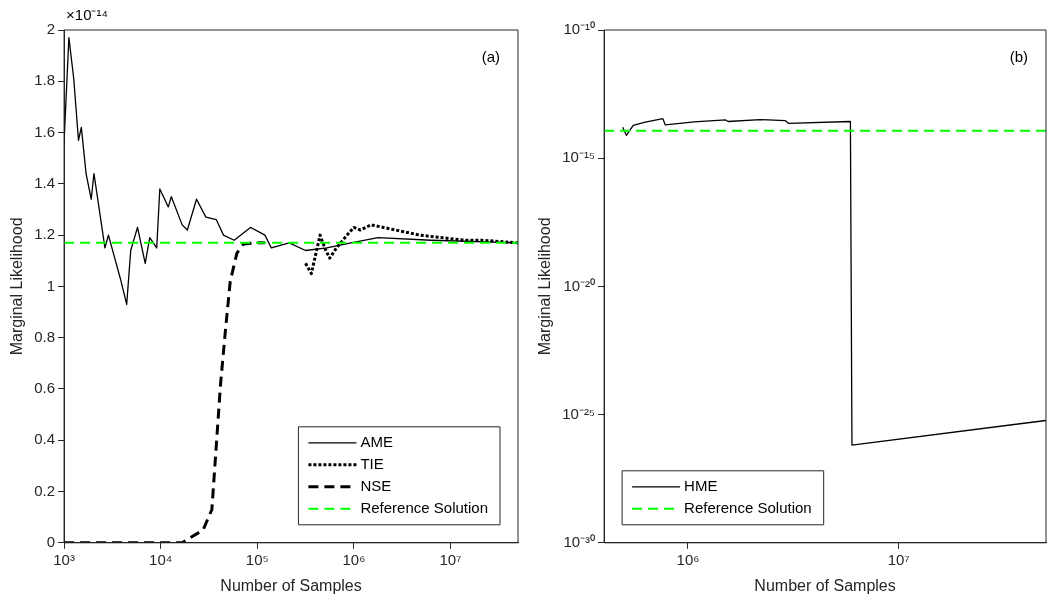  Describe the element at coordinates (45, 80) in the screenshot. I see `y-tick-label: 1.8` at that location.